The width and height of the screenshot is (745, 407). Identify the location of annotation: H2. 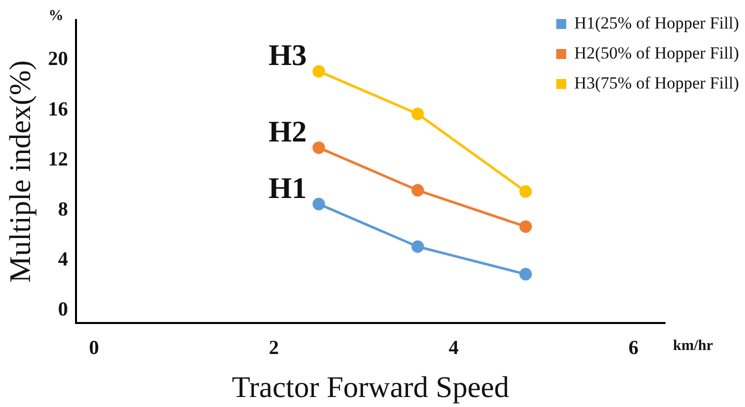
(287, 131).